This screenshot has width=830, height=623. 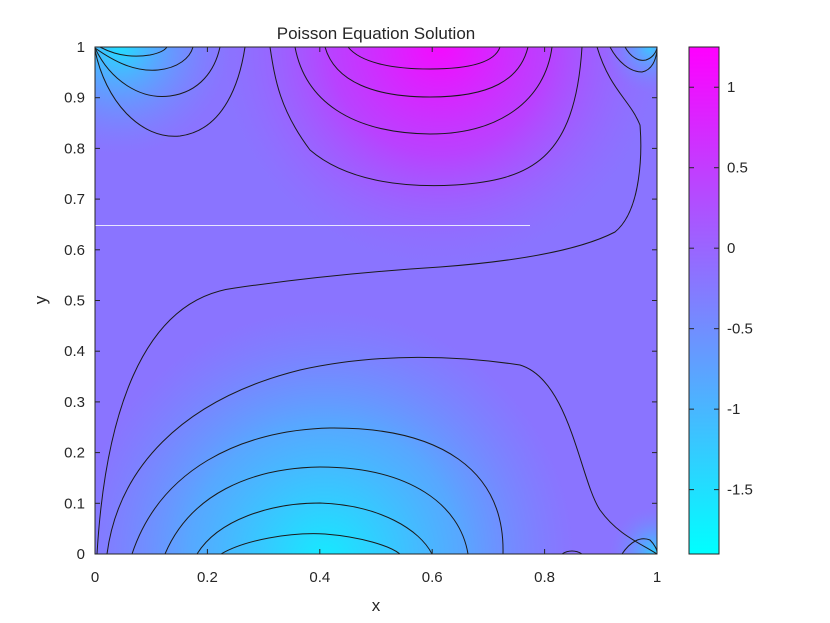 What do you see at coordinates (376, 33) in the screenshot?
I see `chart-title: Poisson Equation Solution` at bounding box center [376, 33].